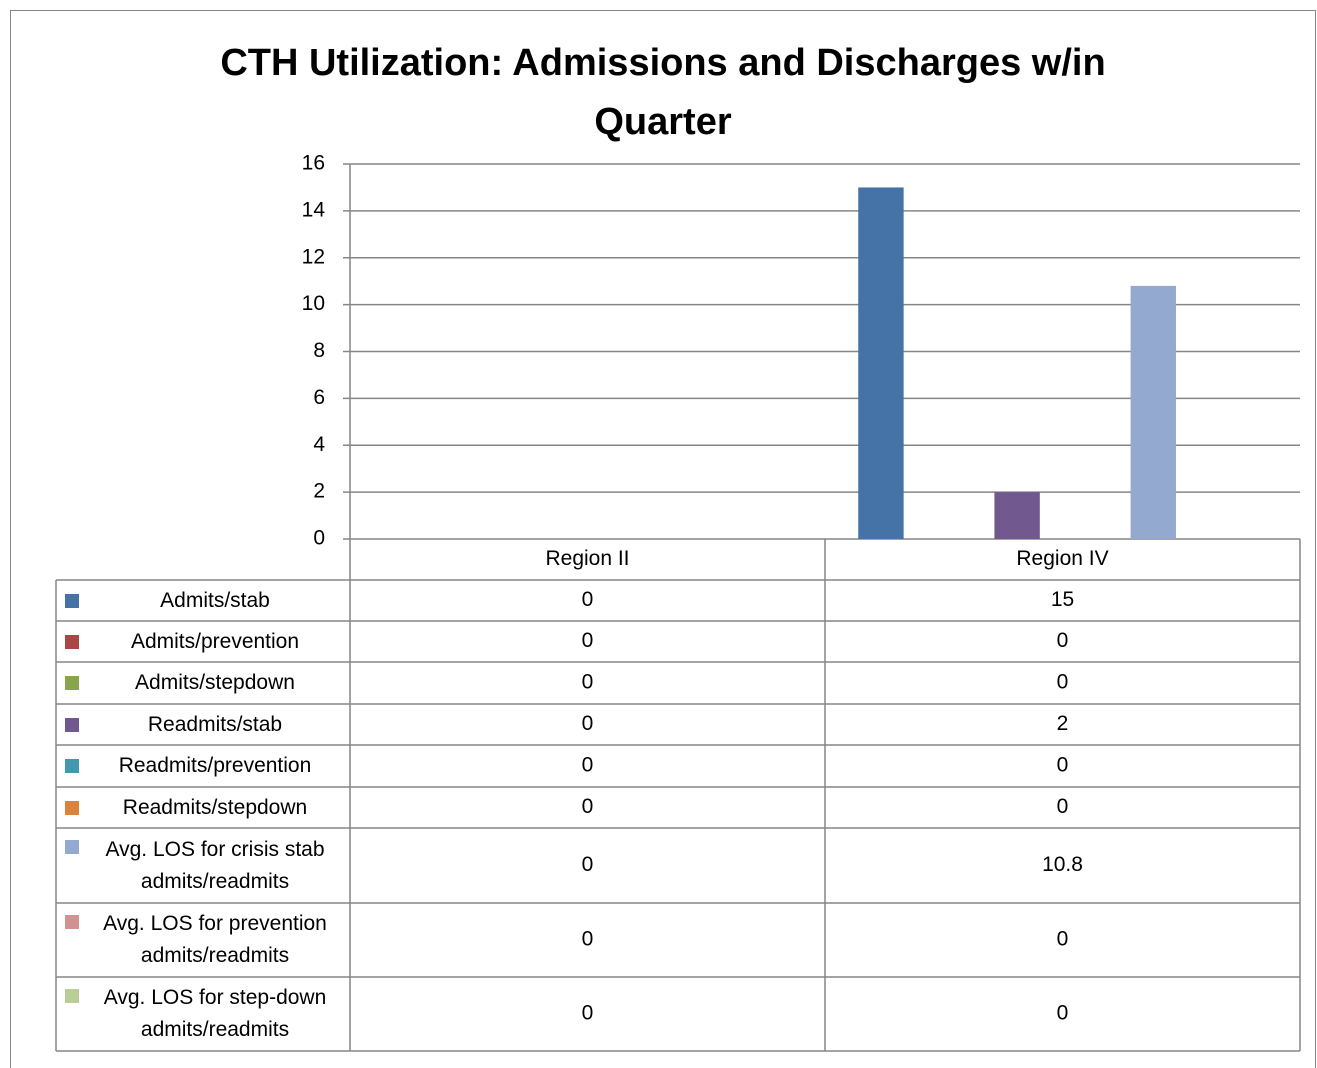 Image resolution: width=1317 pixels, height=1068 pixels. I want to click on y-tick-label: 2, so click(319, 491).